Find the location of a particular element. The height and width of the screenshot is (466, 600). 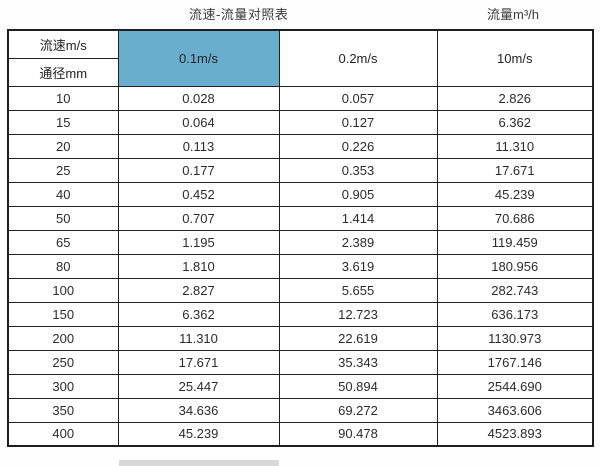

value-cell: 0.905 is located at coordinates (358, 194).